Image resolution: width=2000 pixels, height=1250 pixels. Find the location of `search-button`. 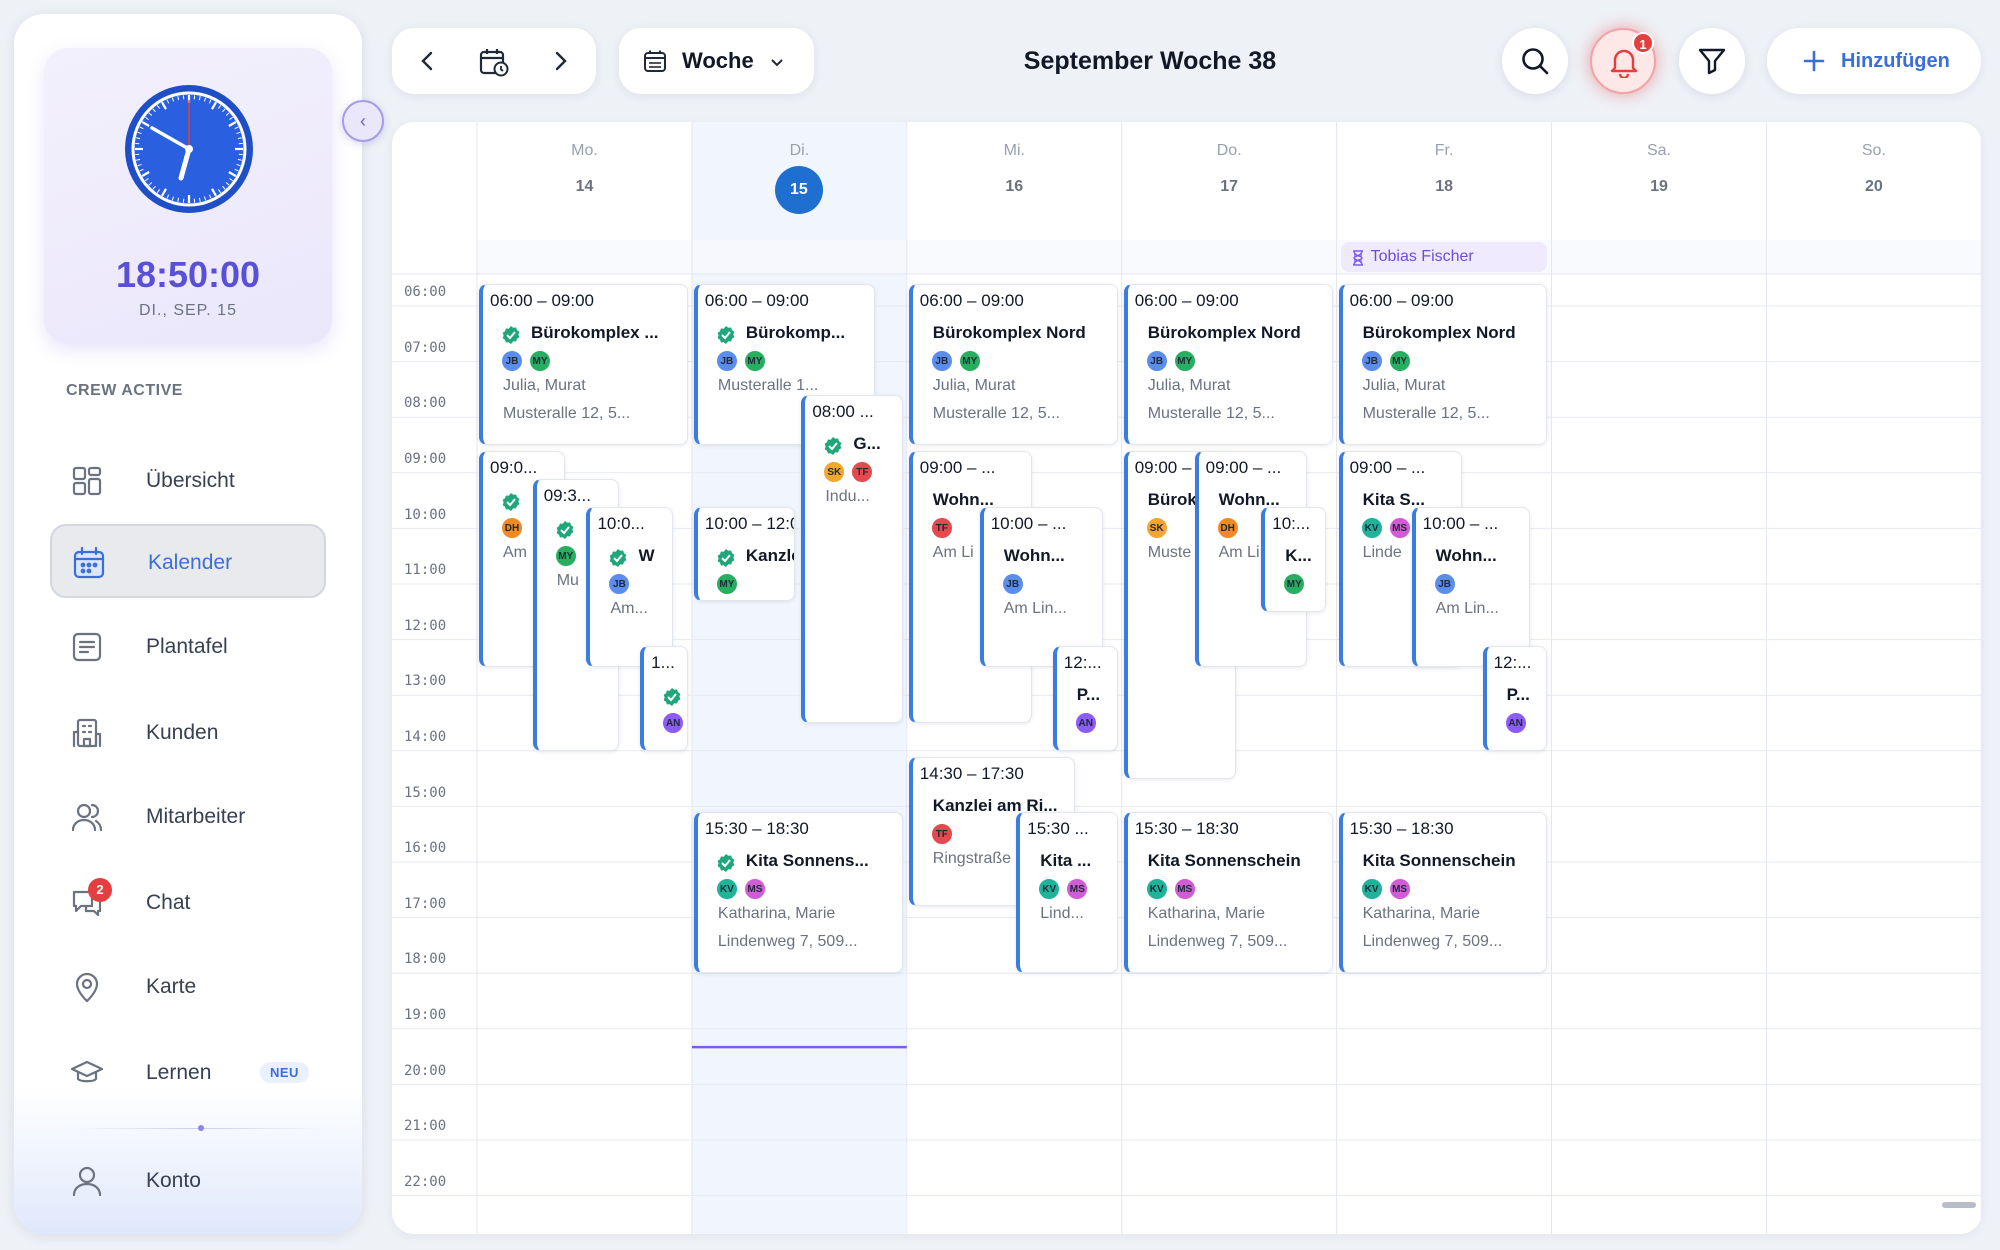

search-button is located at coordinates (1535, 61).